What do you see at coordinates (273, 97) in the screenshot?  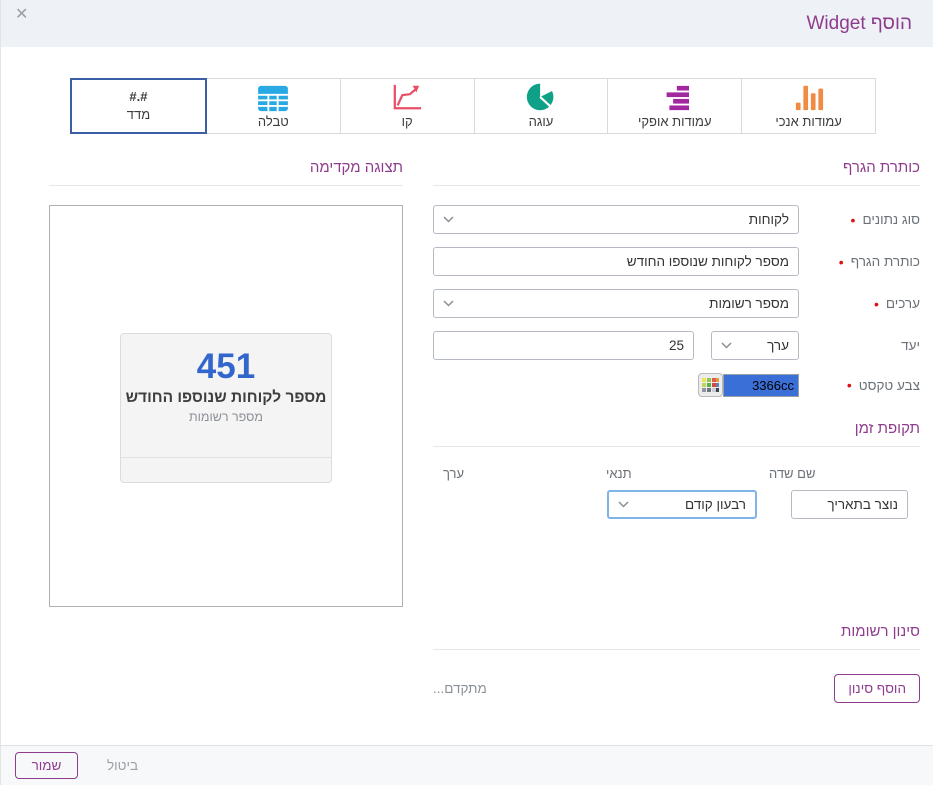 I see `table-icon` at bounding box center [273, 97].